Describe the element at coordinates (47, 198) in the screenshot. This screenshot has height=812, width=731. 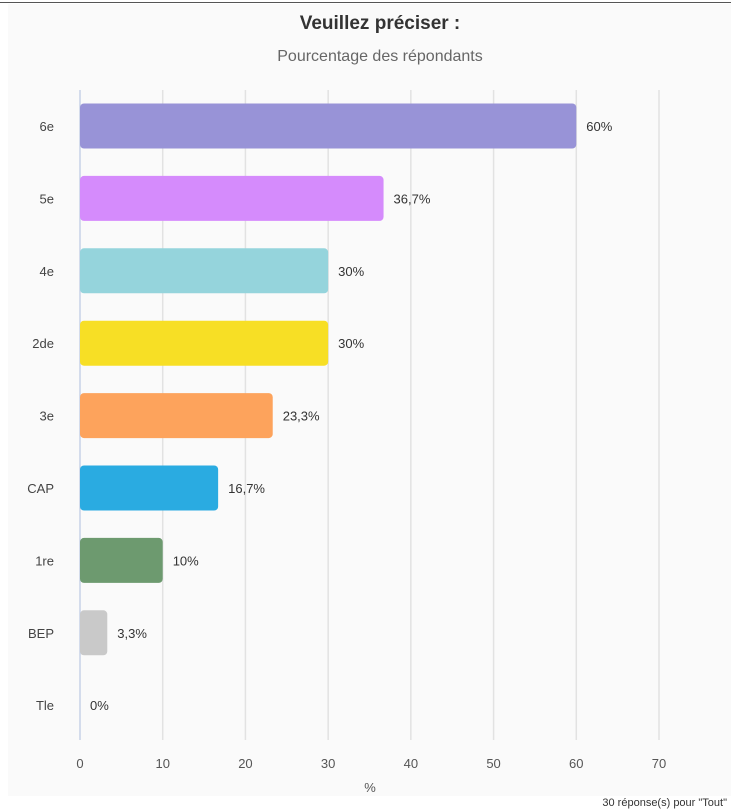
I see `category-label: 5e` at that location.